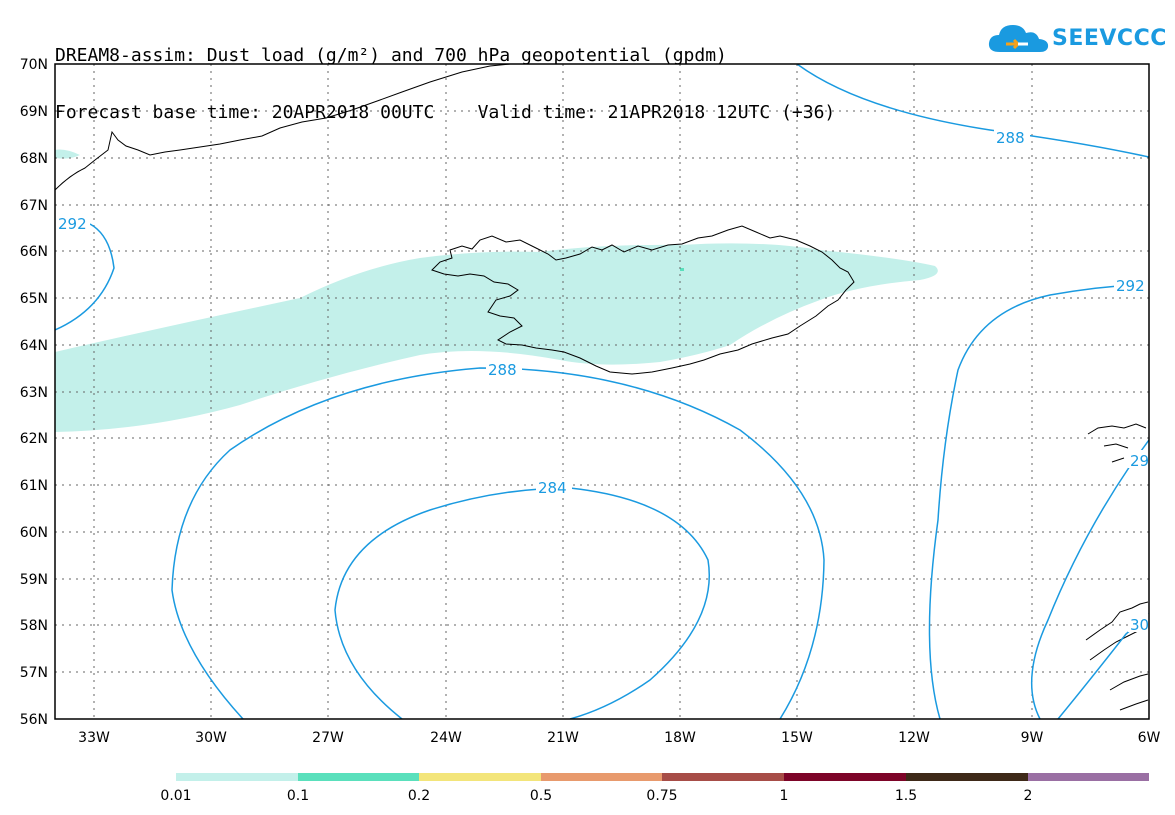 The height and width of the screenshot is (815, 1175). What do you see at coordinates (446, 738) in the screenshot?
I see `lon-label: 24W` at bounding box center [446, 738].